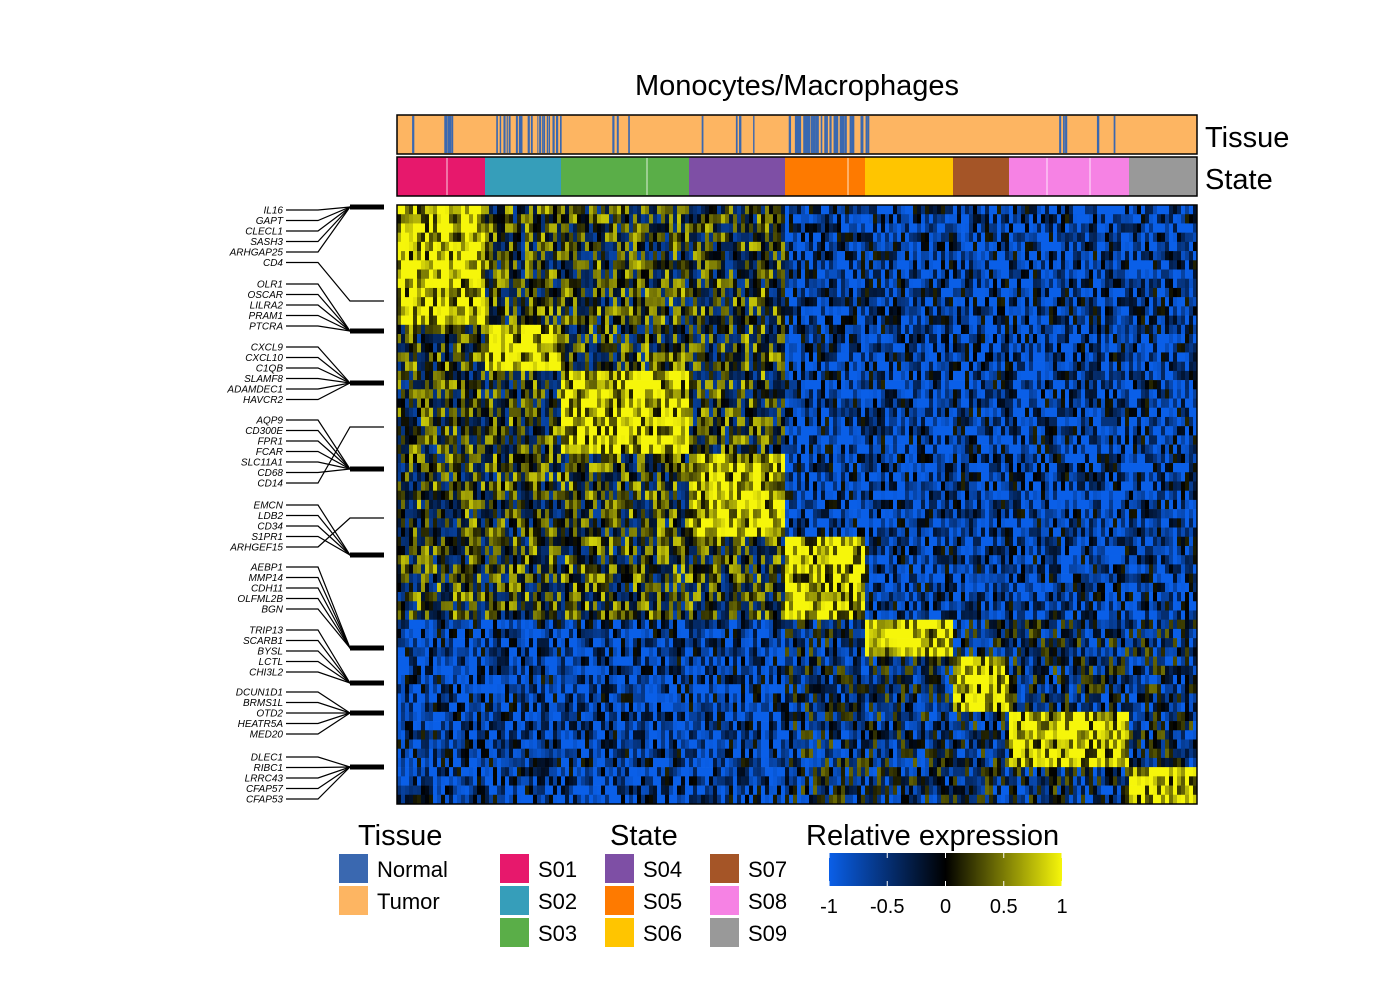 The image size is (1400, 1000). I want to click on state-track-s03, so click(625, 176).